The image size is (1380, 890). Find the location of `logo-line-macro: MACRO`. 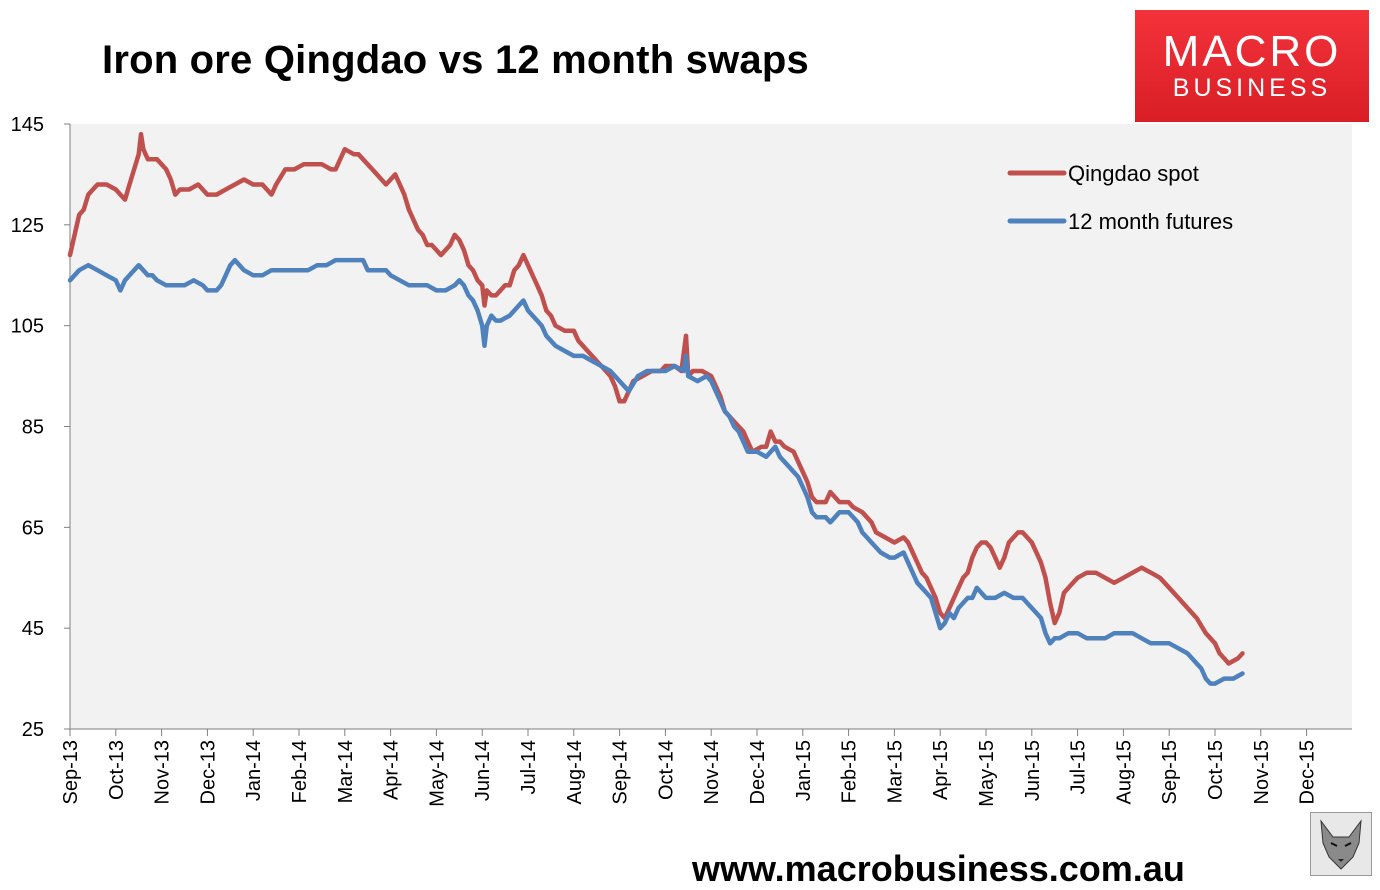

logo-line-macro: MACRO is located at coordinates (1252, 51).